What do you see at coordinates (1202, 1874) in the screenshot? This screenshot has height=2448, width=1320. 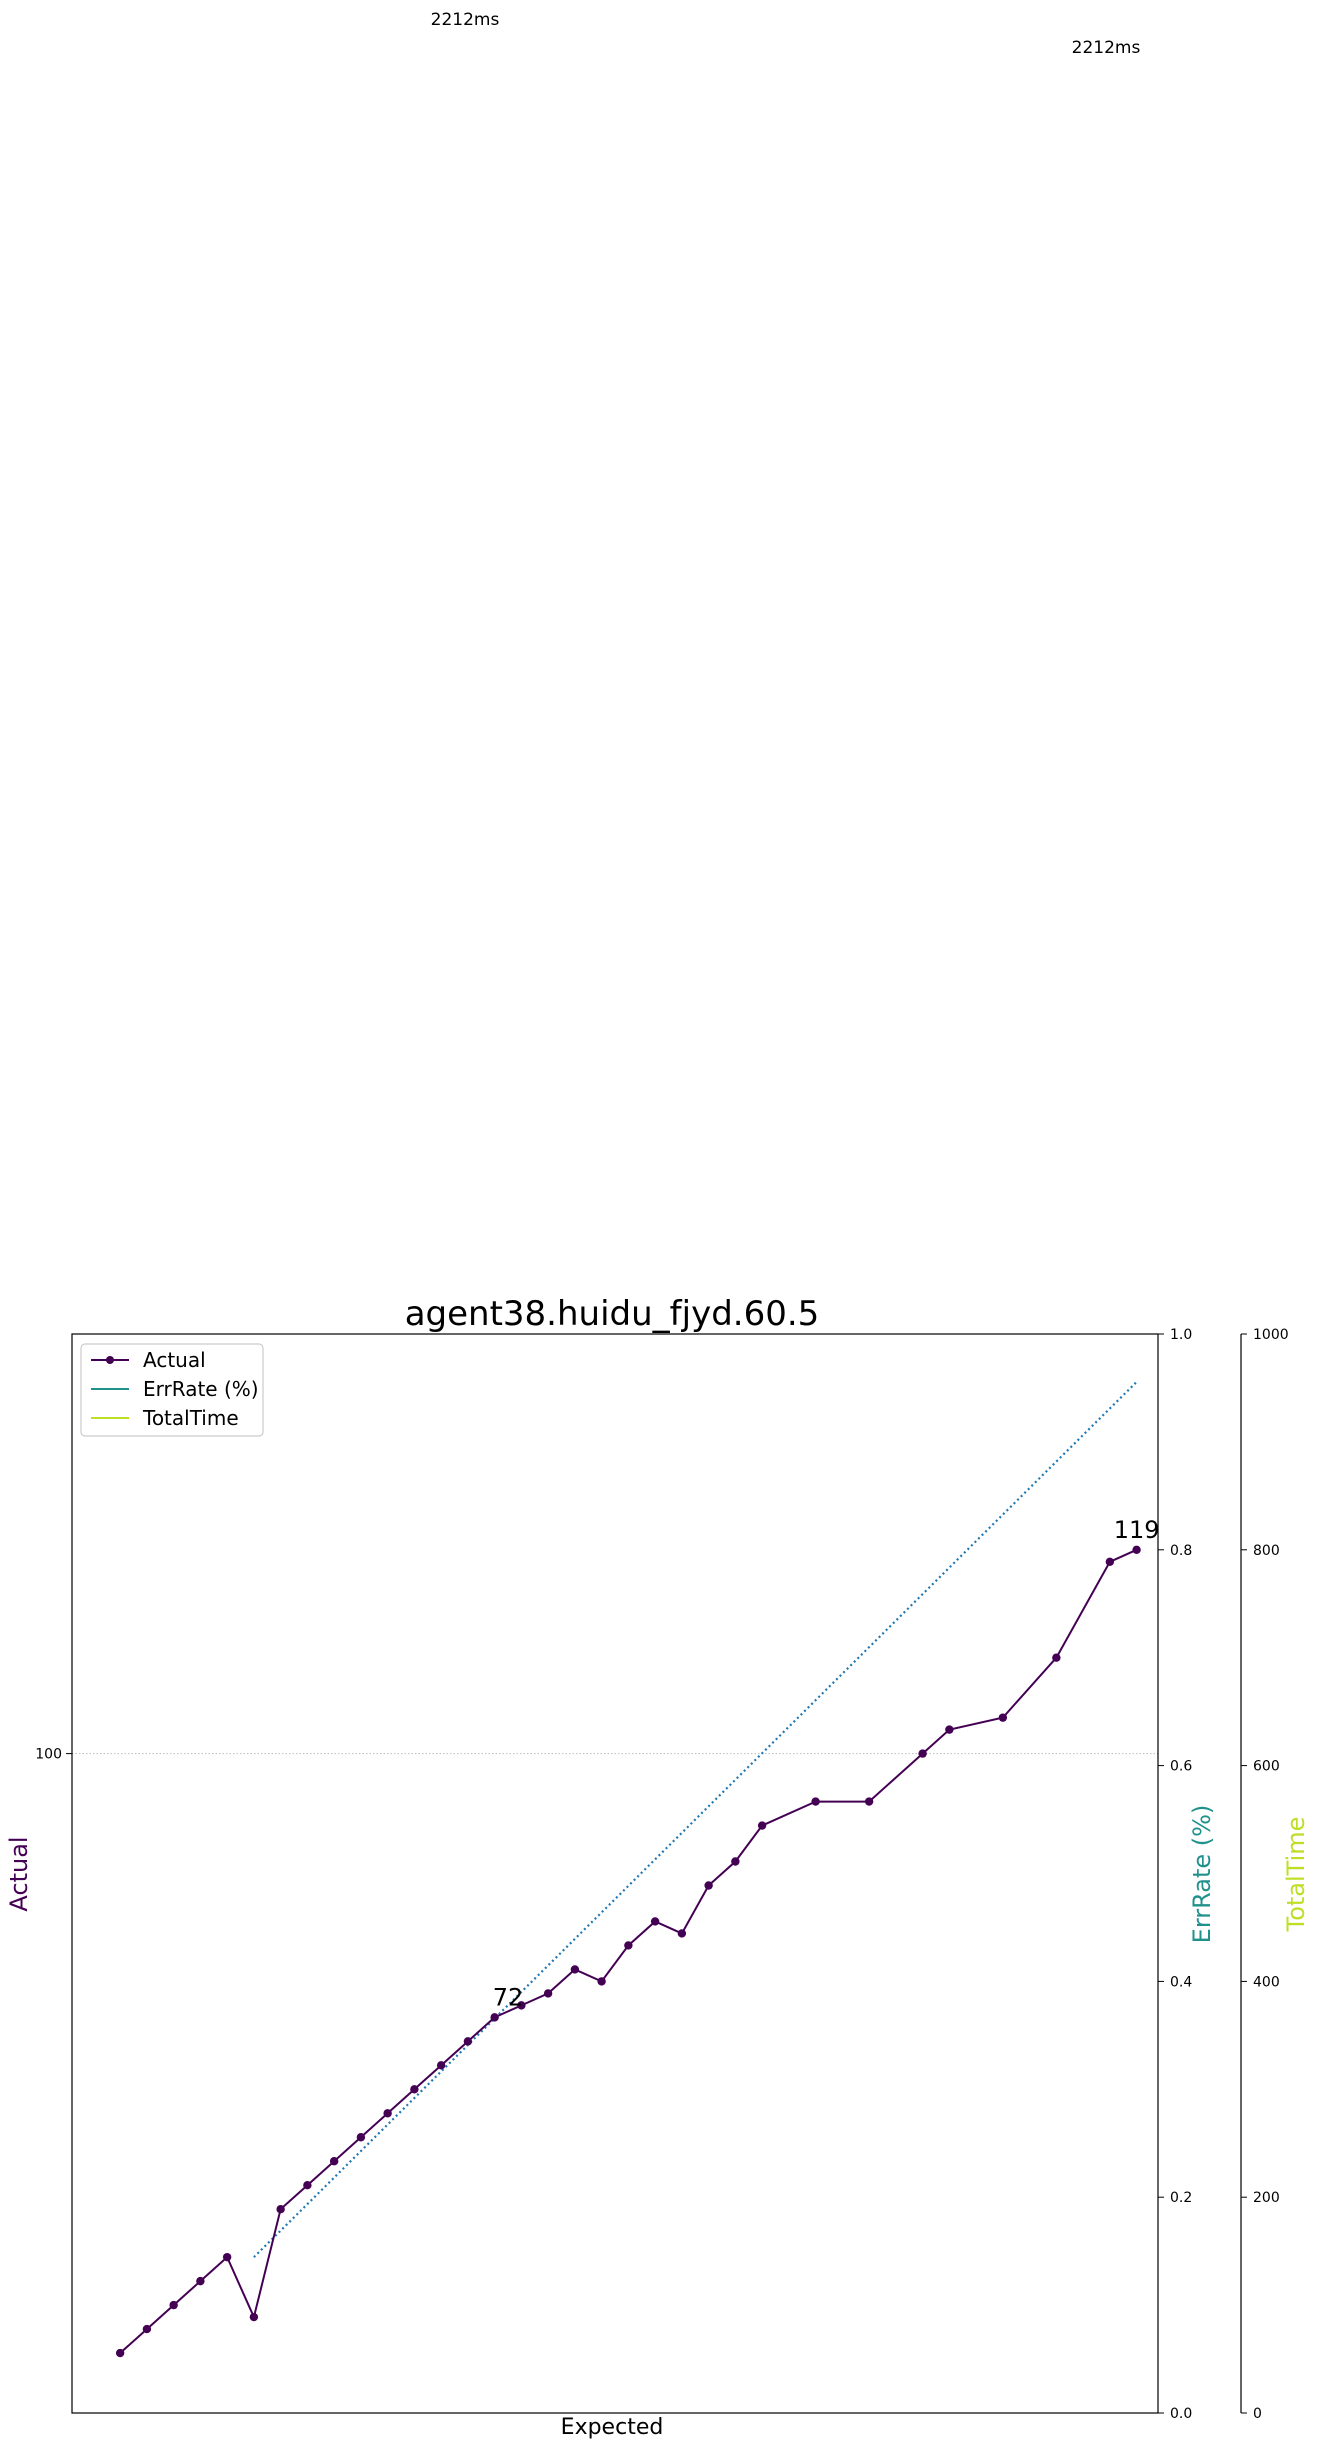 I see `y2-axis-label: ErrRate (%)` at bounding box center [1202, 1874].